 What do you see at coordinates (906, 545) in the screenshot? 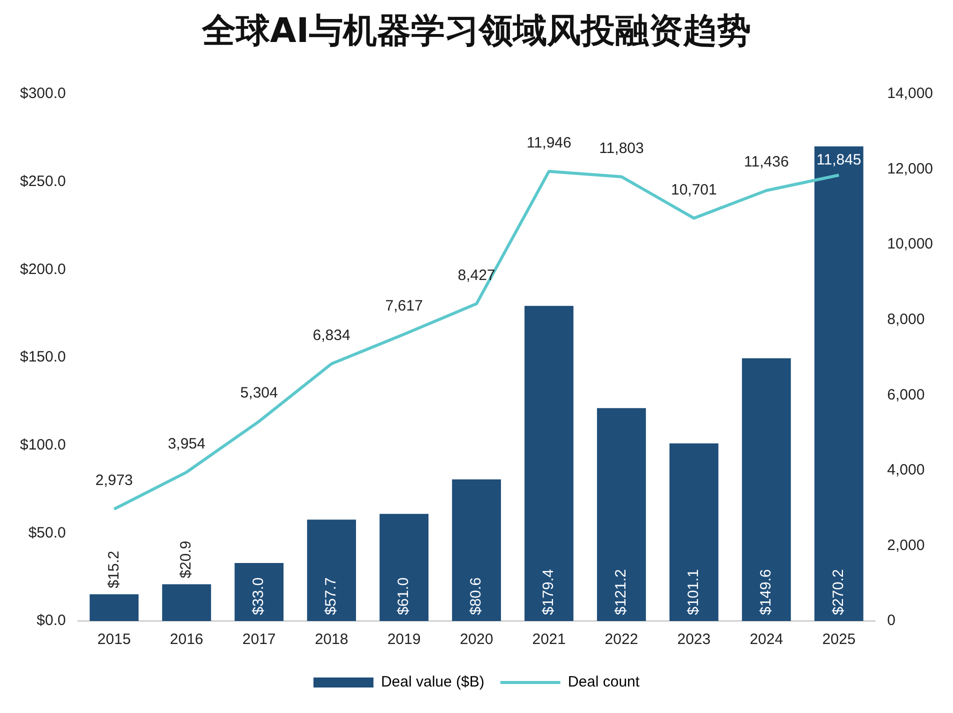
I see `y2-tick-label: 2,000` at bounding box center [906, 545].